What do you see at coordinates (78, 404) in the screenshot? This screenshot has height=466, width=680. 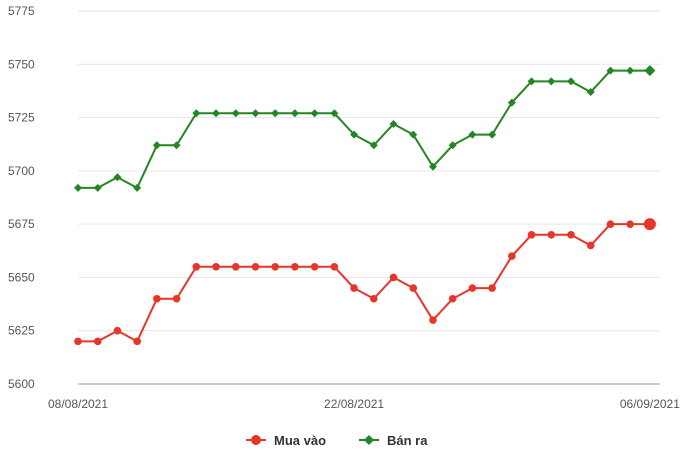 I see `x-tick-label: 08/08/2021` at bounding box center [78, 404].